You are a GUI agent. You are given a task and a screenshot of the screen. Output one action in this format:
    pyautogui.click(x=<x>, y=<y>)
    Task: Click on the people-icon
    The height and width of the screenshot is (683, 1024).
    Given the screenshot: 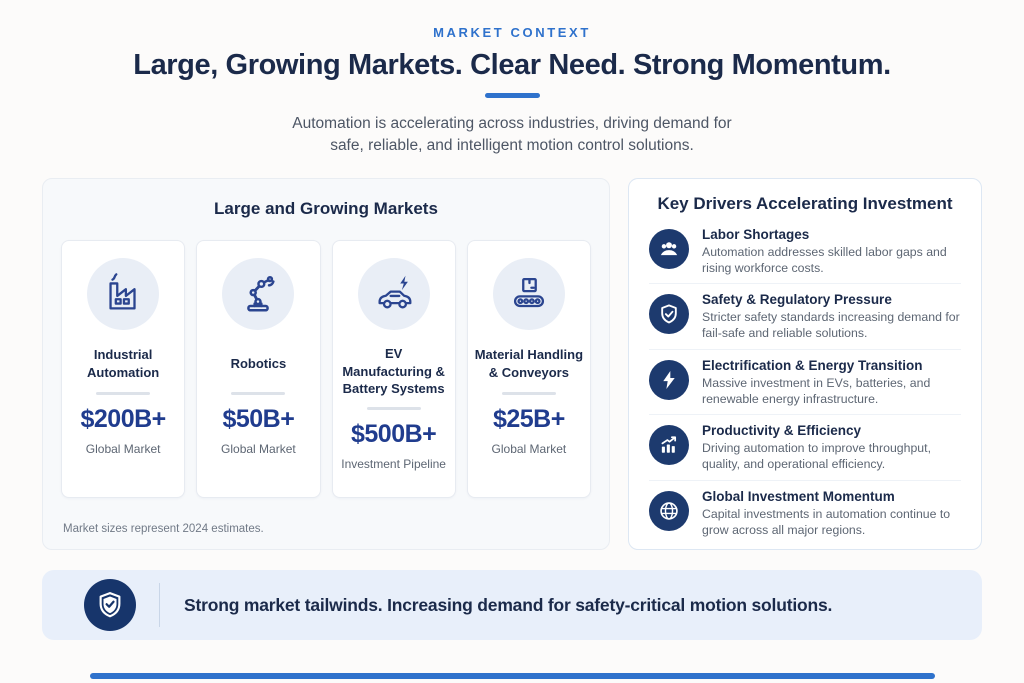 What is the action you would take?
    pyautogui.click(x=669, y=249)
    